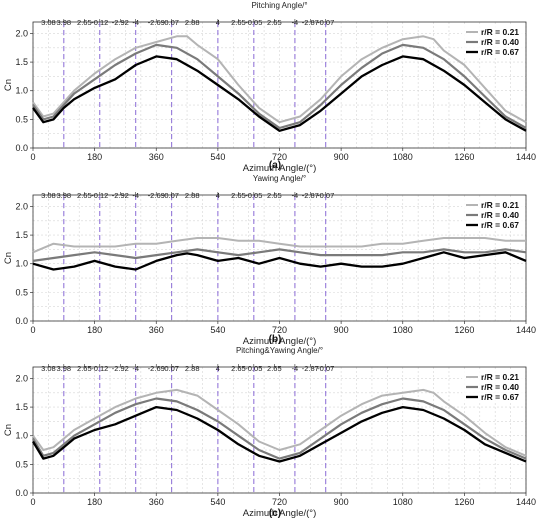 This screenshot has height=527, width=550. I want to click on chart-title: Pitching&Yawing Angle/°, so click(279, 350).